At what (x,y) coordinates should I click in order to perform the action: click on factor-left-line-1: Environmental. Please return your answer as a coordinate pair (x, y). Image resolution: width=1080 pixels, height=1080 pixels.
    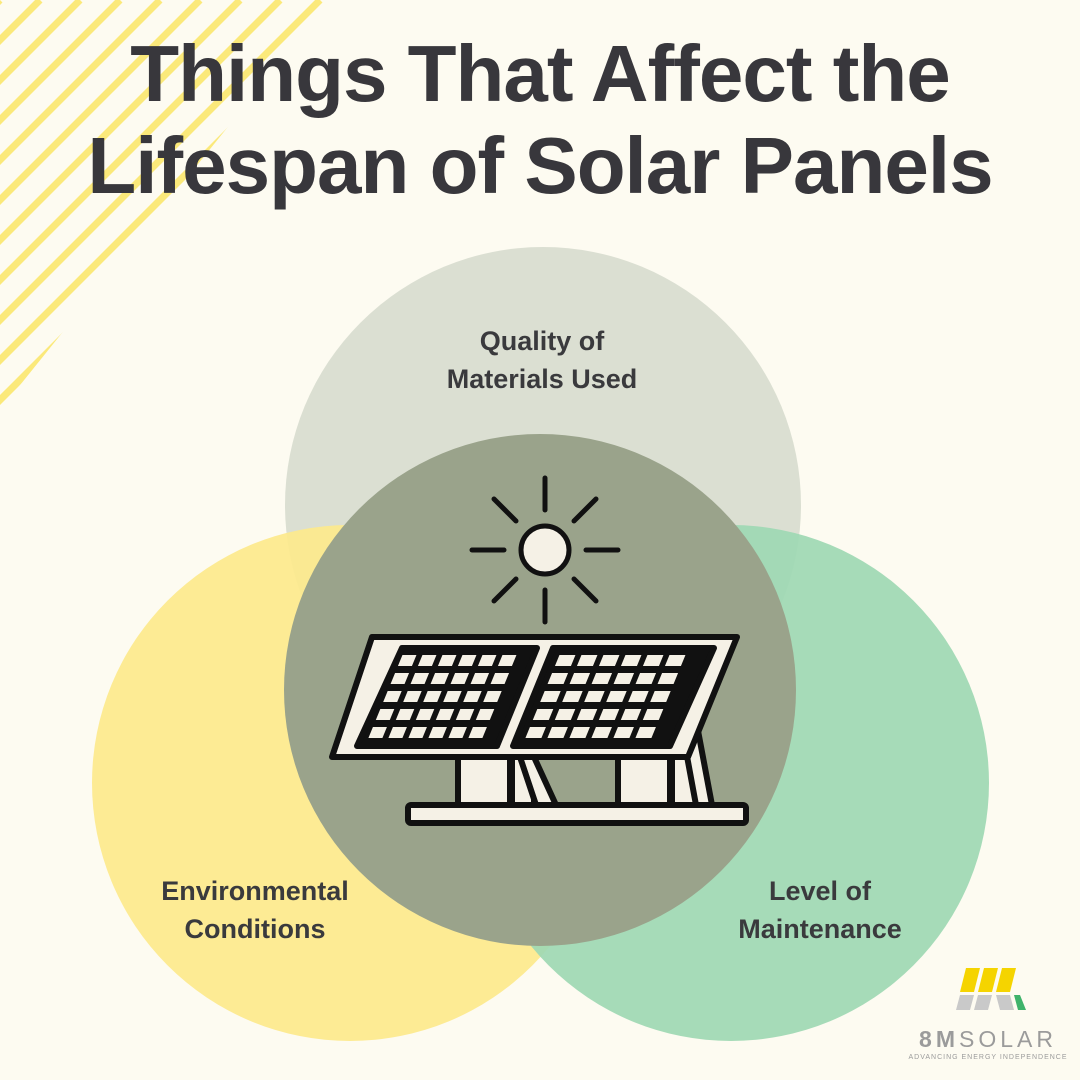
    Looking at the image, I should click on (255, 891).